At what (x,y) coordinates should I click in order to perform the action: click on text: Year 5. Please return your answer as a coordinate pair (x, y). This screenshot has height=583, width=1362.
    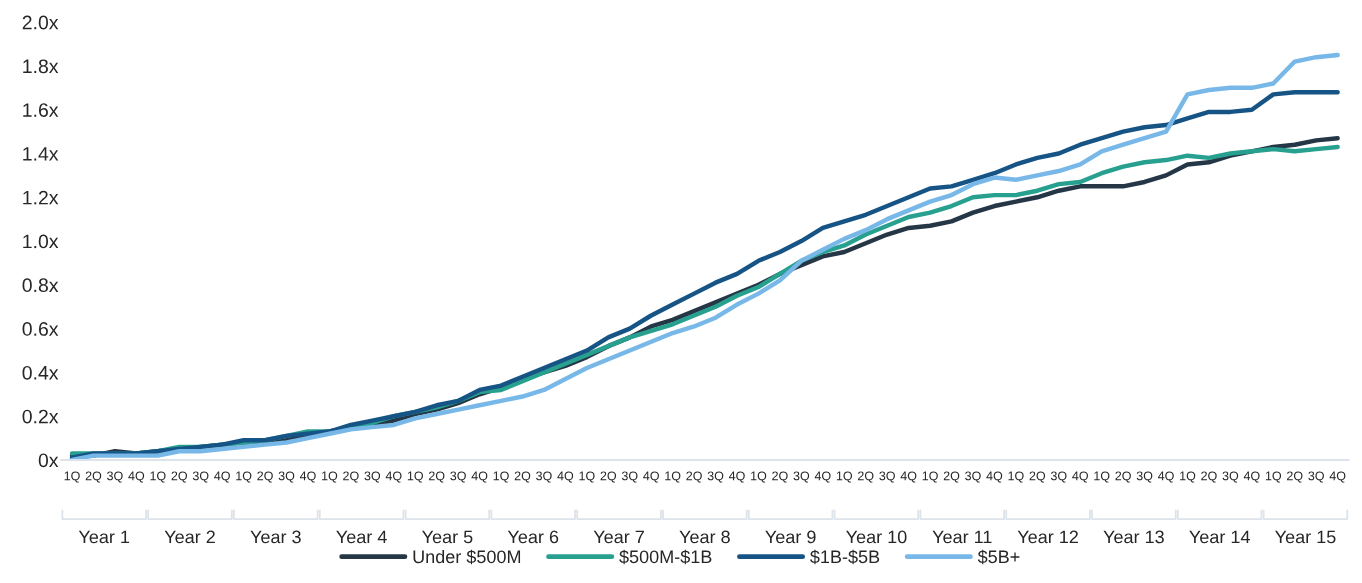
    Looking at the image, I should click on (447, 537).